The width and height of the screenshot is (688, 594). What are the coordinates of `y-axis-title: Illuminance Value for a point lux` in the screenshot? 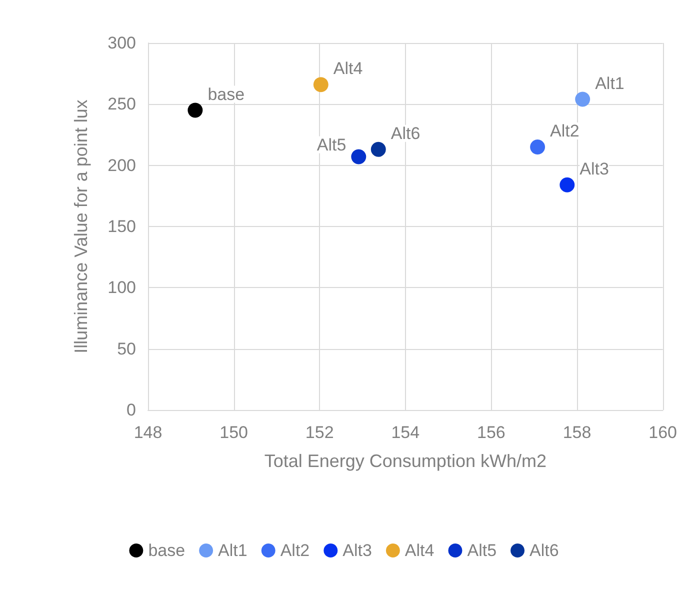 It's located at (81, 227).